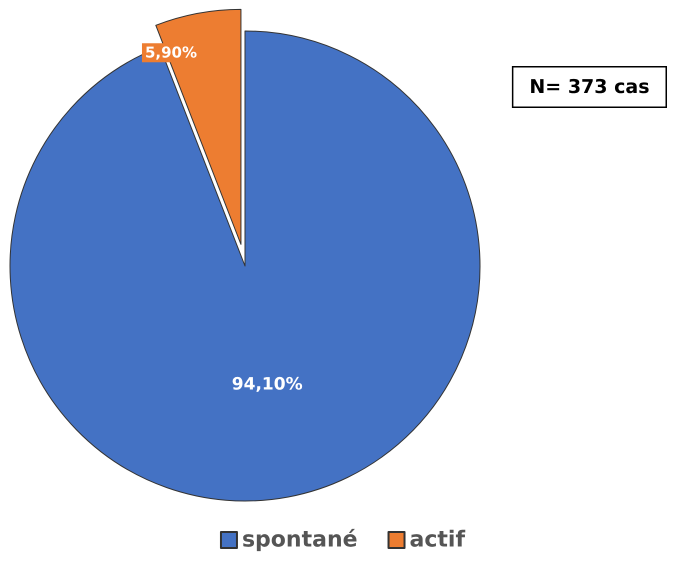 This screenshot has height=569, width=685. I want to click on legend-label: actif, so click(438, 540).